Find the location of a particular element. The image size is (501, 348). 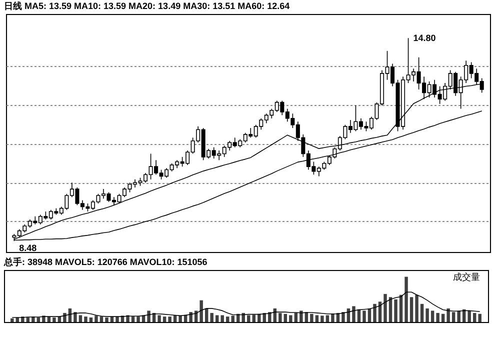

annotation: 成交量 is located at coordinates (466, 277).